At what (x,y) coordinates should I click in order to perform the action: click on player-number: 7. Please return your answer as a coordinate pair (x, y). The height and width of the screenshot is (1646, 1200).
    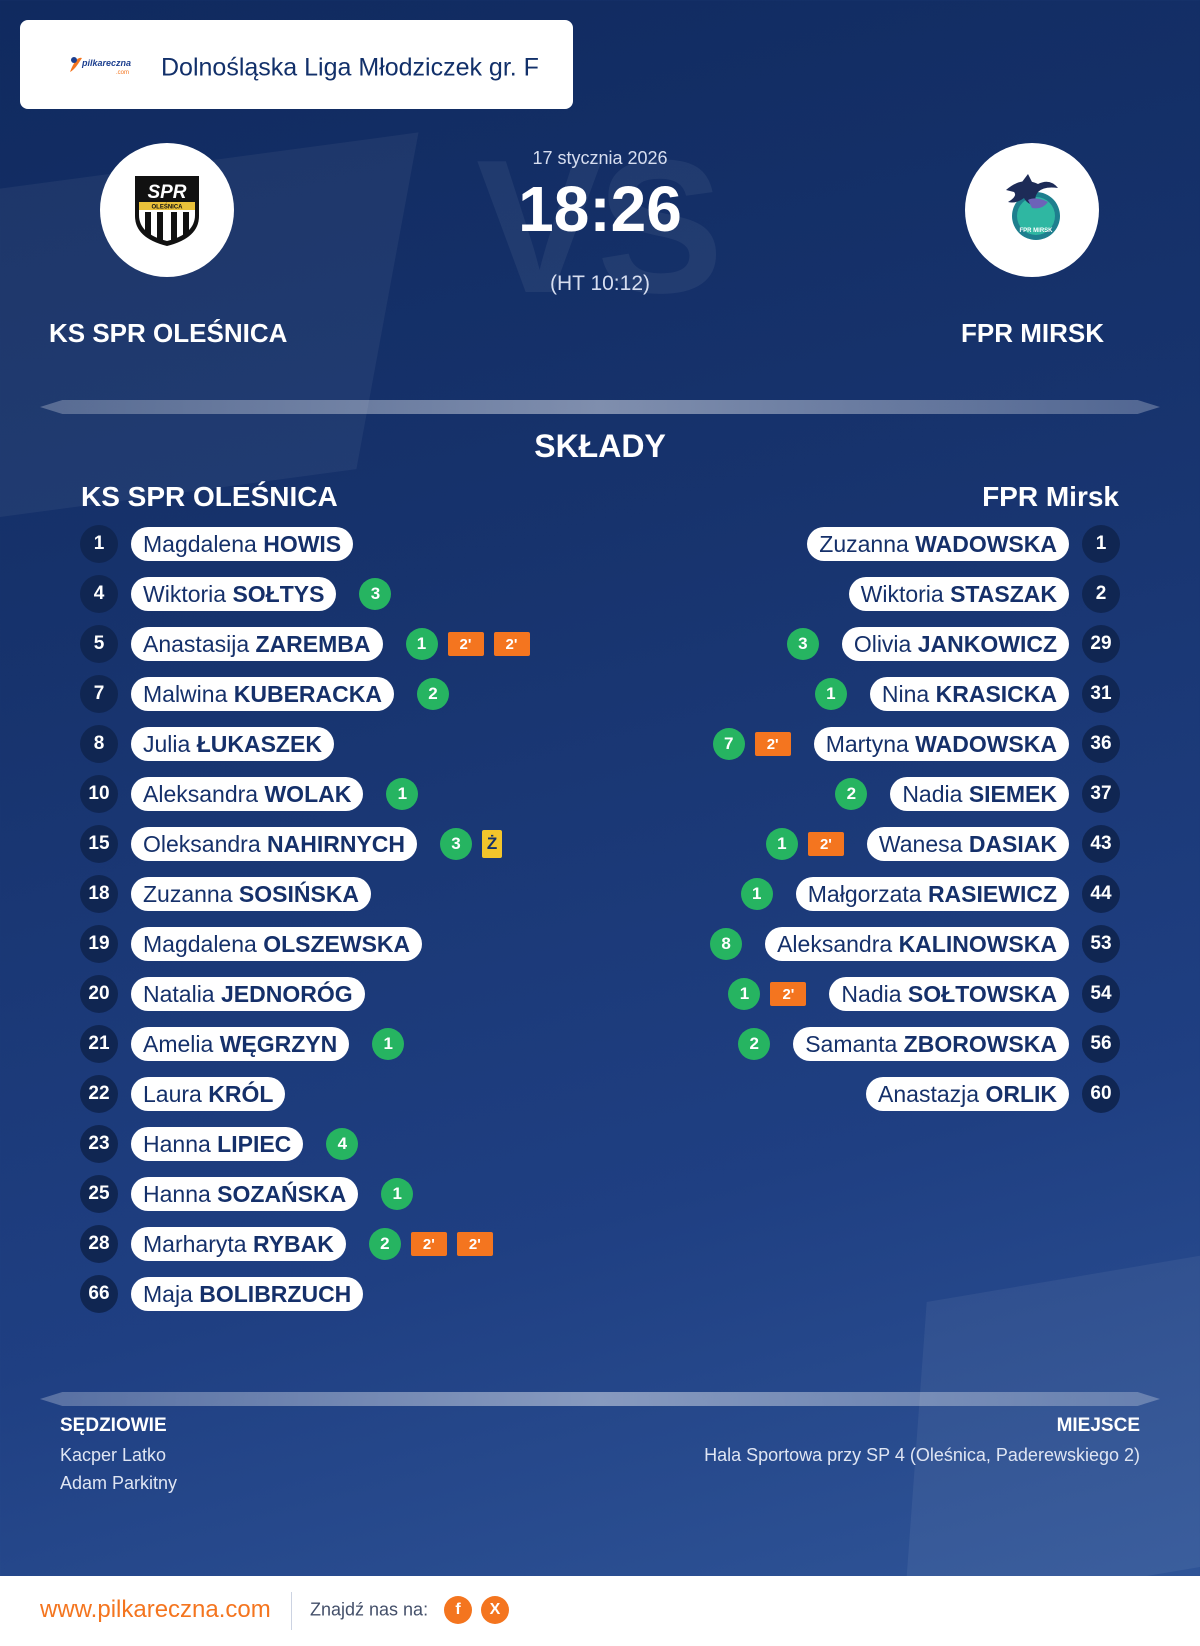
    Looking at the image, I should click on (99, 694).